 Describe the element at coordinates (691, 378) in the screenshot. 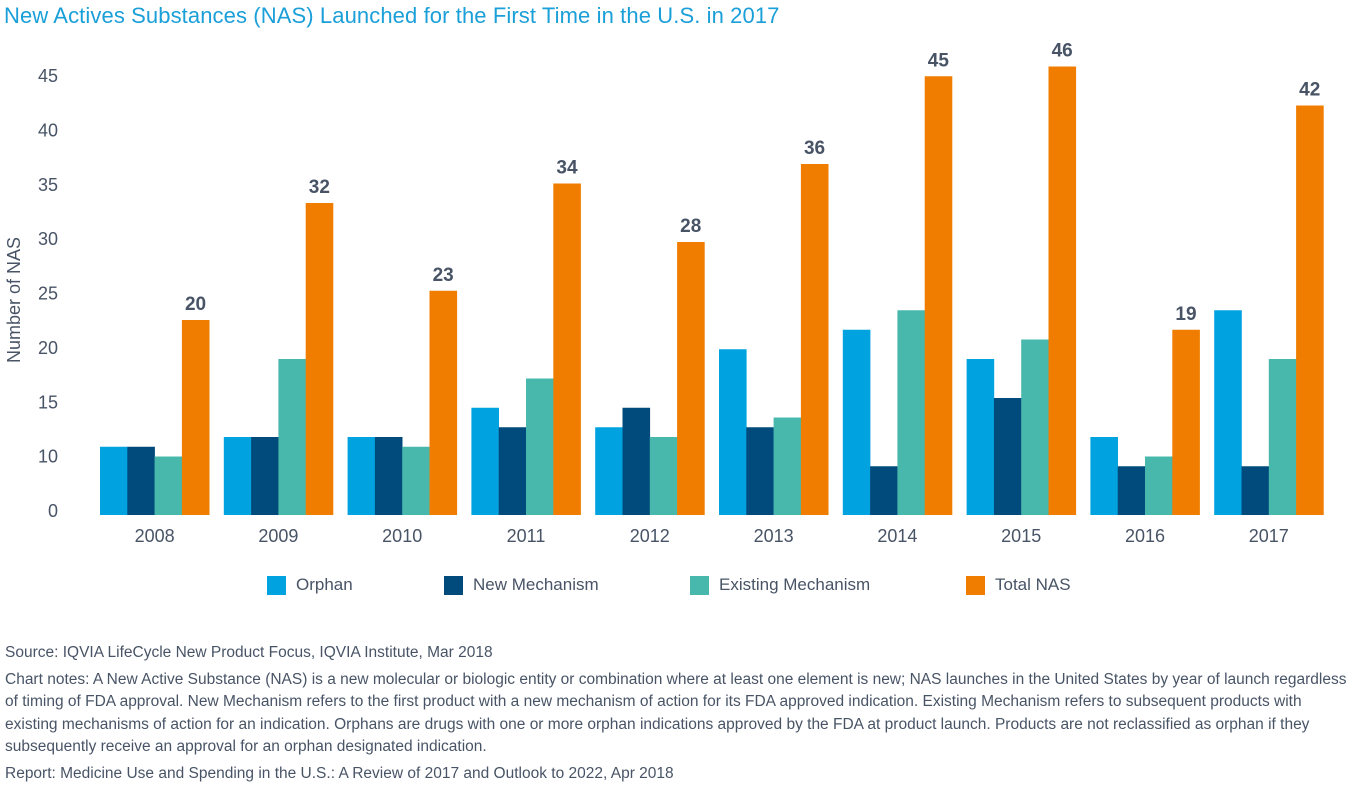

I see `bar-total-nas-2012` at that location.